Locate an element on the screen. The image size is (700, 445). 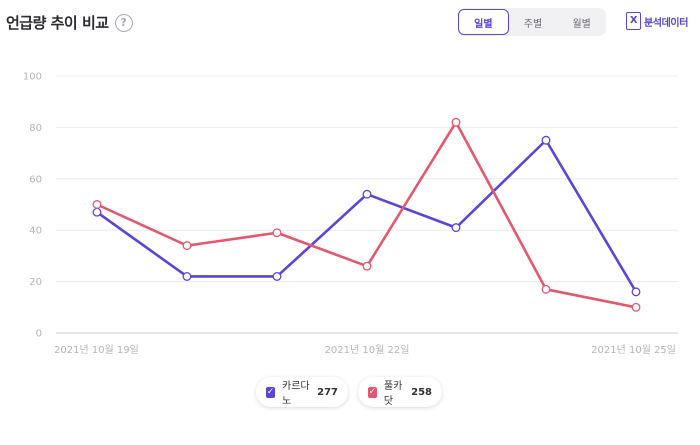
legend-item-series-1: ✓ 카르다노 277 is located at coordinates (302, 392).